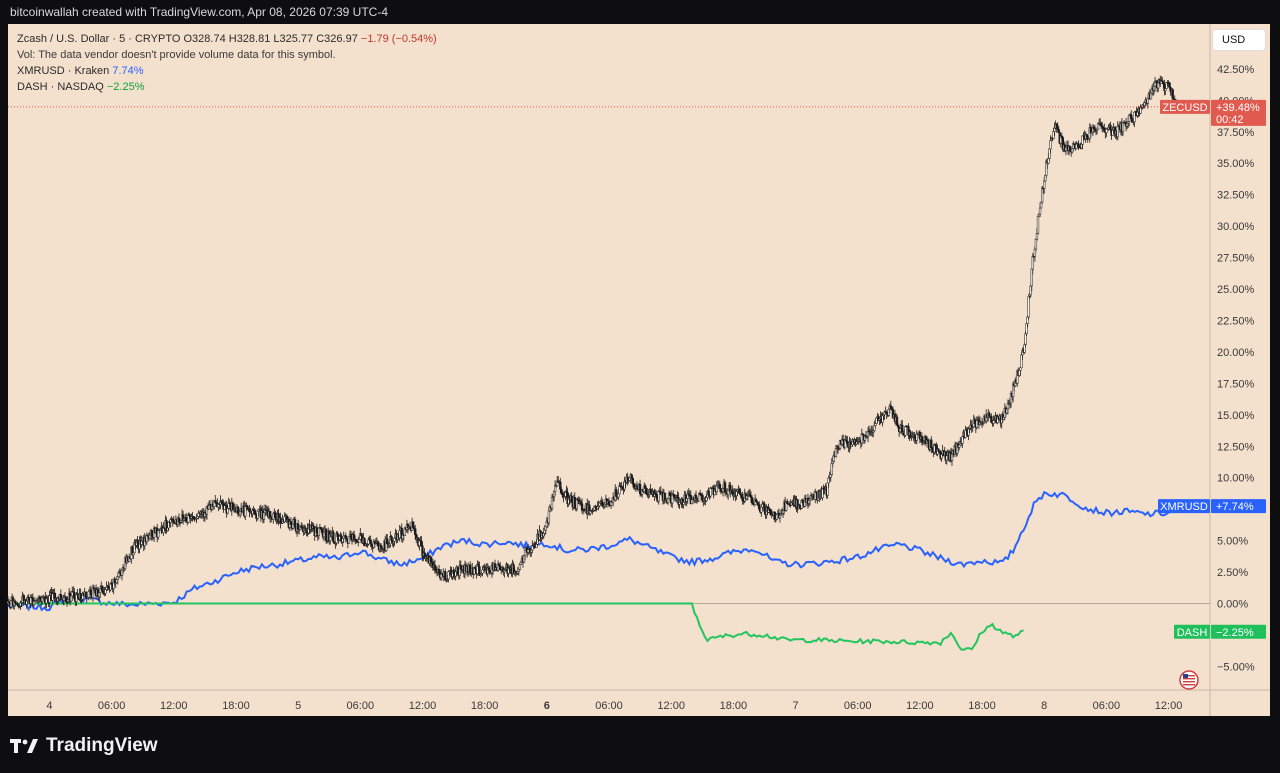 This screenshot has height=773, width=1280. I want to click on xmr-legend-label: XMRUSD · Kraken, so click(63, 71).